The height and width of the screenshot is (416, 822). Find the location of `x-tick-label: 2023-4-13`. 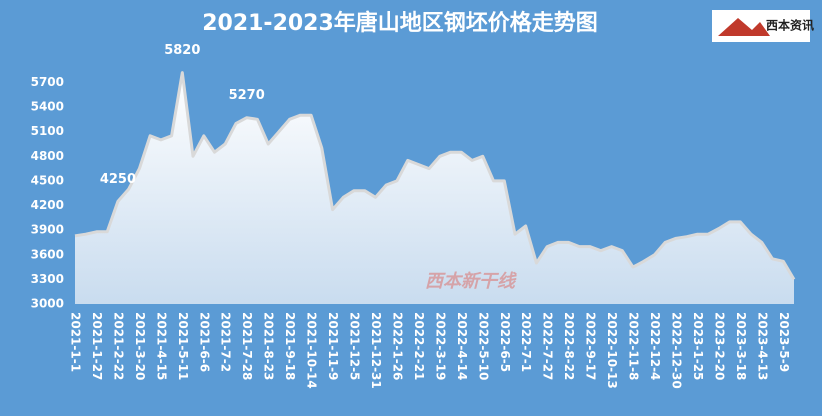

x-tick-label: 2023-4-13 is located at coordinates (762, 346).